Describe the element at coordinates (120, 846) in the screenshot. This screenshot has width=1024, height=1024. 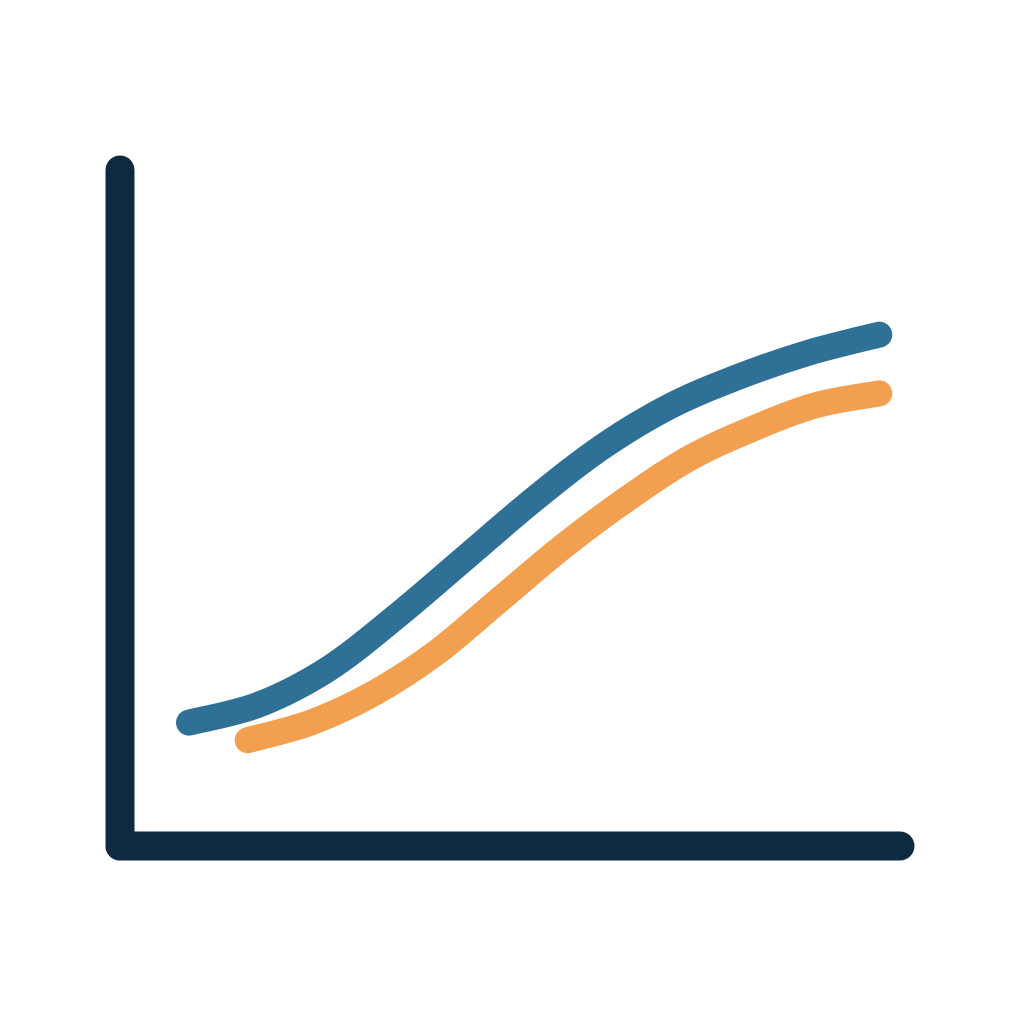
I see `axis-corner` at that location.